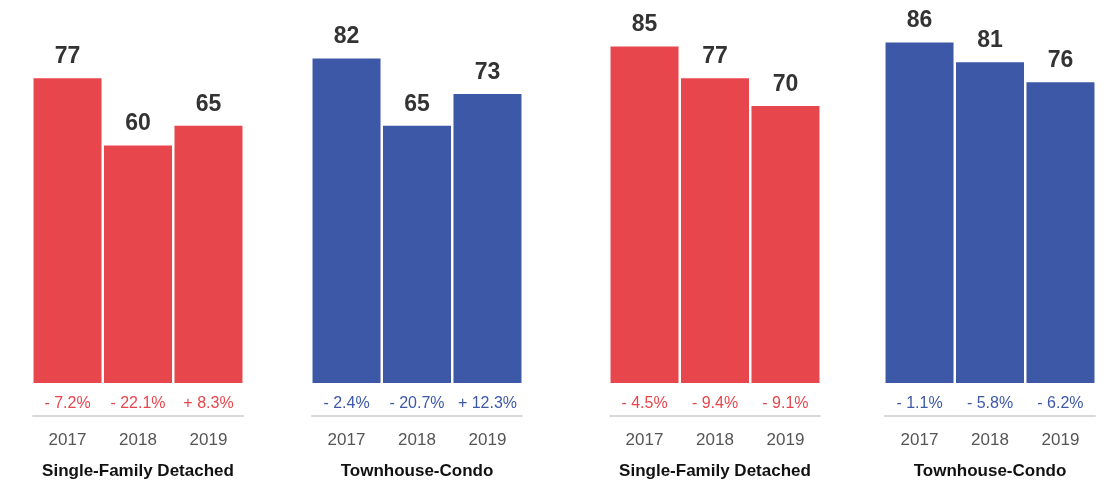 The image size is (1109, 482). I want to click on text: + 12.3%, so click(487, 403).